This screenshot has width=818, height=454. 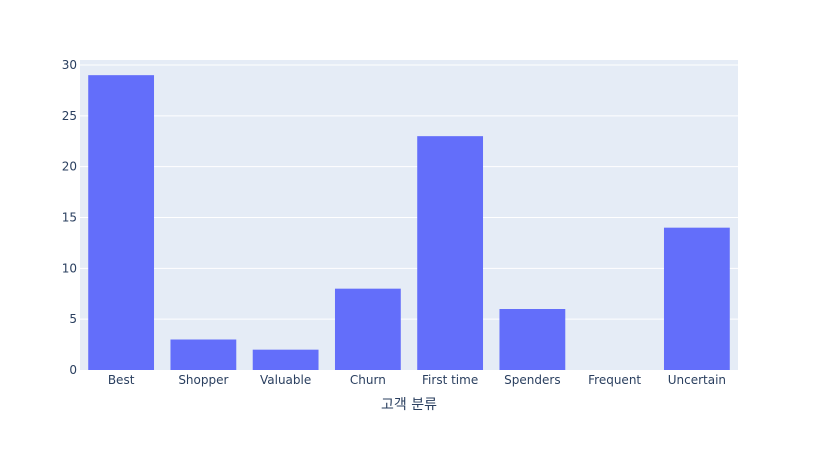 I want to click on y-tick-label: 5, so click(x=73, y=319).